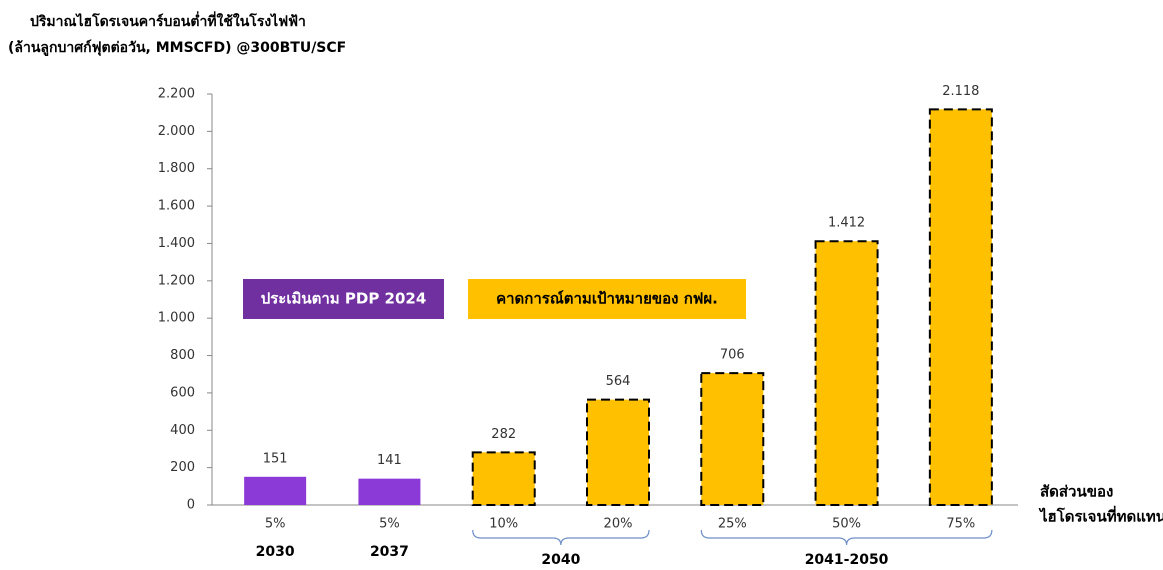 Image resolution: width=1163 pixels, height=570 pixels. What do you see at coordinates (182, 392) in the screenshot?
I see `y-tick-label: 600` at bounding box center [182, 392].